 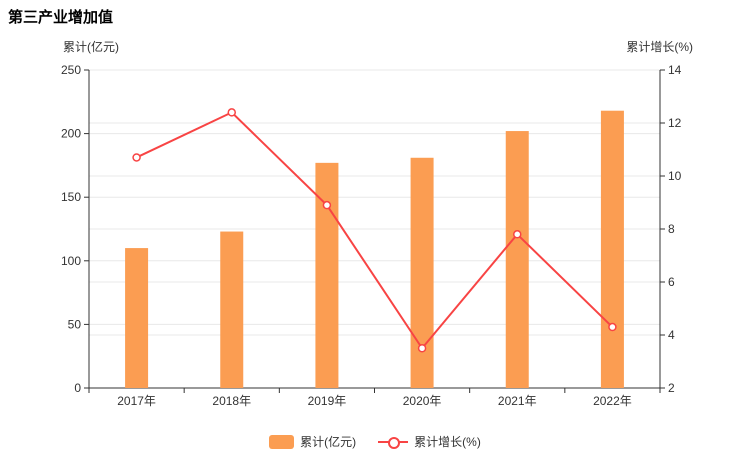 I want to click on left-axis-tick-label: 250, so click(x=71, y=70).